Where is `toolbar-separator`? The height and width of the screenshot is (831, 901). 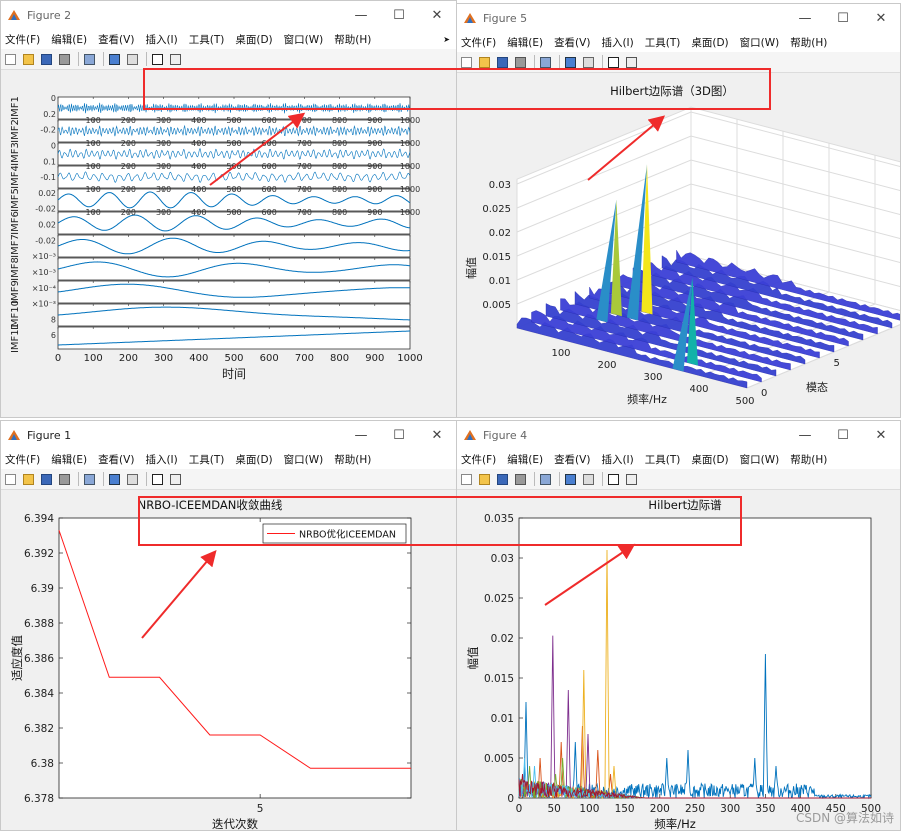 toolbar-separator is located at coordinates (78, 479).